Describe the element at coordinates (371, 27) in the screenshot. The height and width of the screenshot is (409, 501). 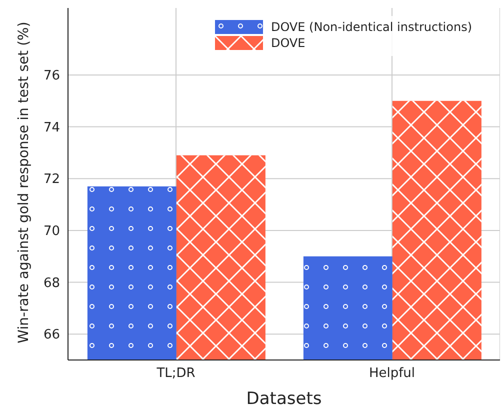
I see `legend-label: DOVE (Non-identical instructions)` at that location.